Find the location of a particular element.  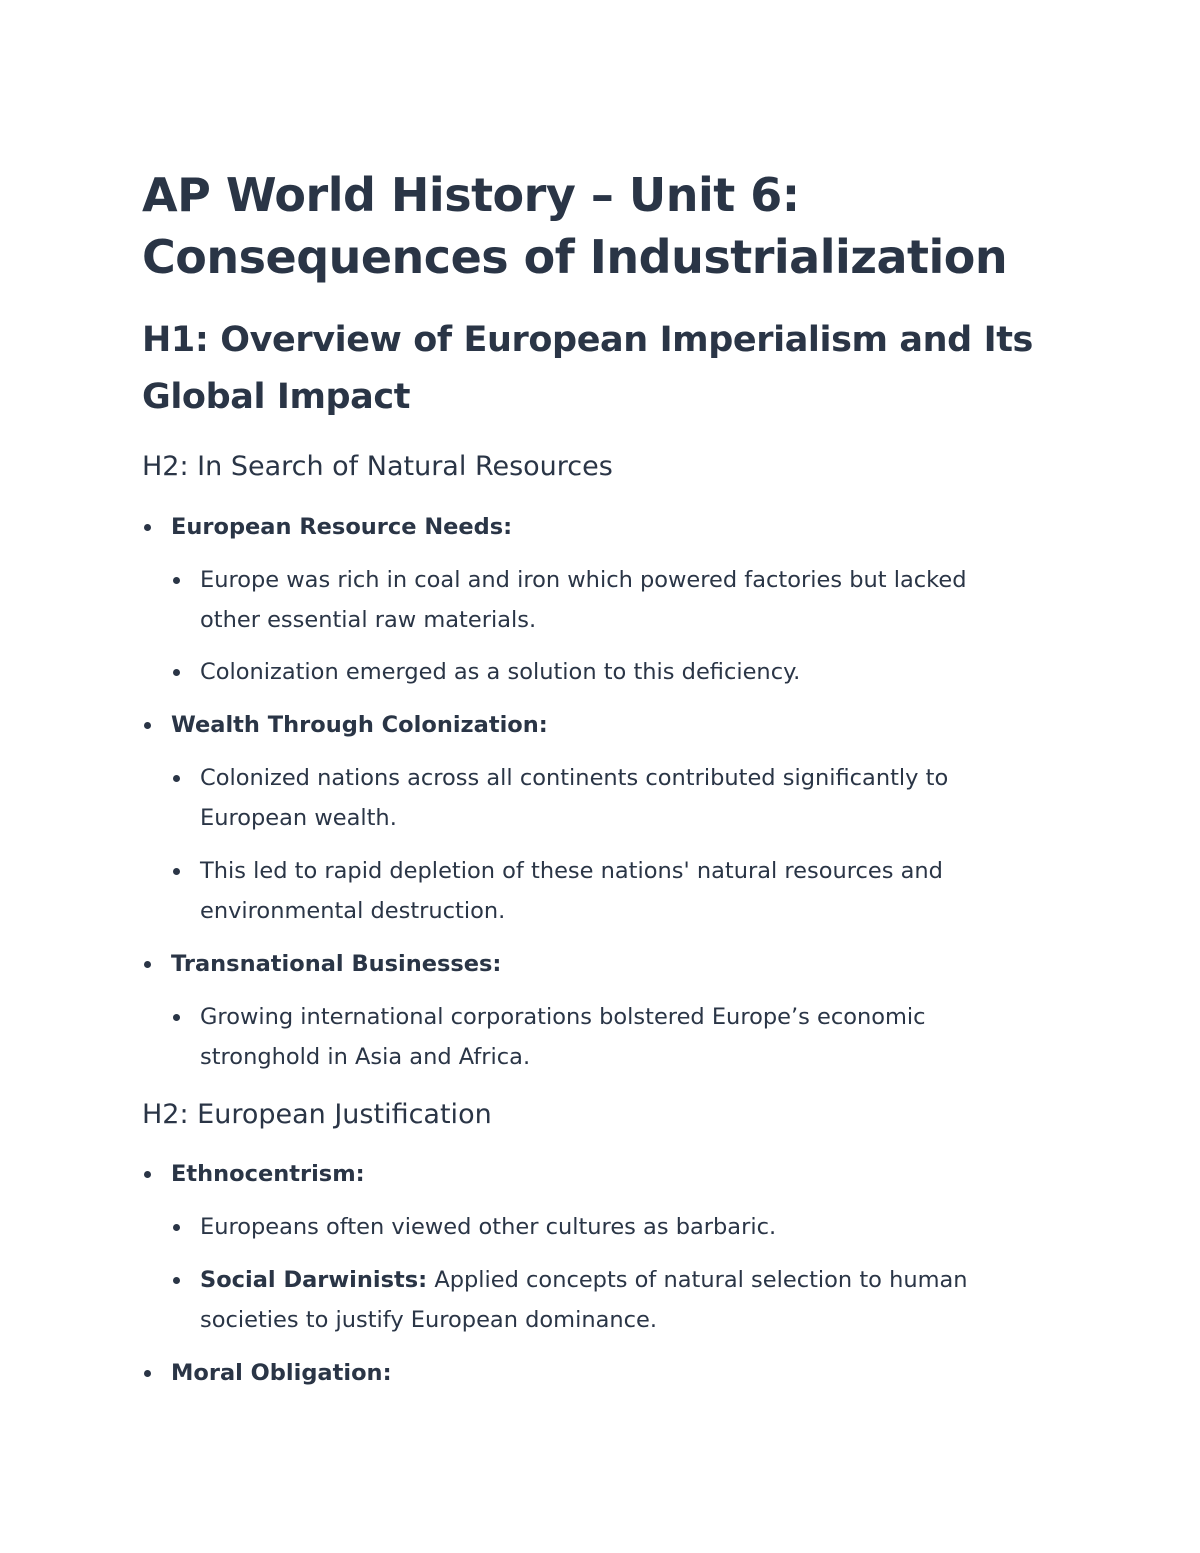

list-subitem-line: societies to justify European dominance. is located at coordinates (428, 1320).